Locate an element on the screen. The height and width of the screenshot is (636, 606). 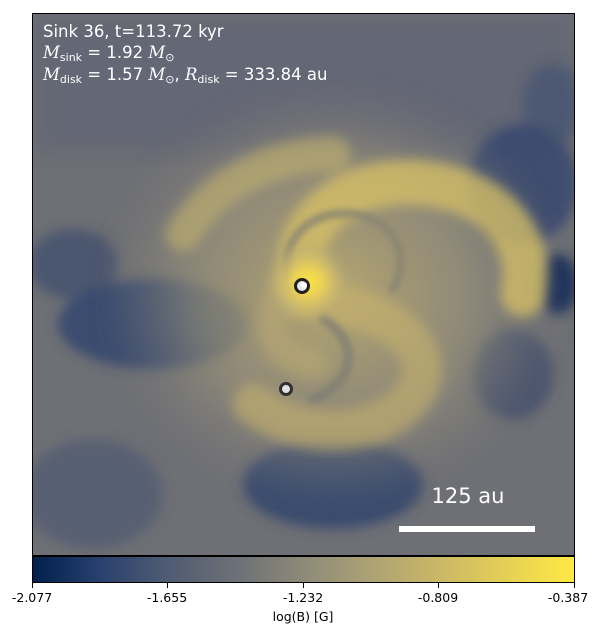
disk-properties-label: Mdisk = 1.57 M⊙, Rdisk = 333.84 au is located at coordinates (185, 75).